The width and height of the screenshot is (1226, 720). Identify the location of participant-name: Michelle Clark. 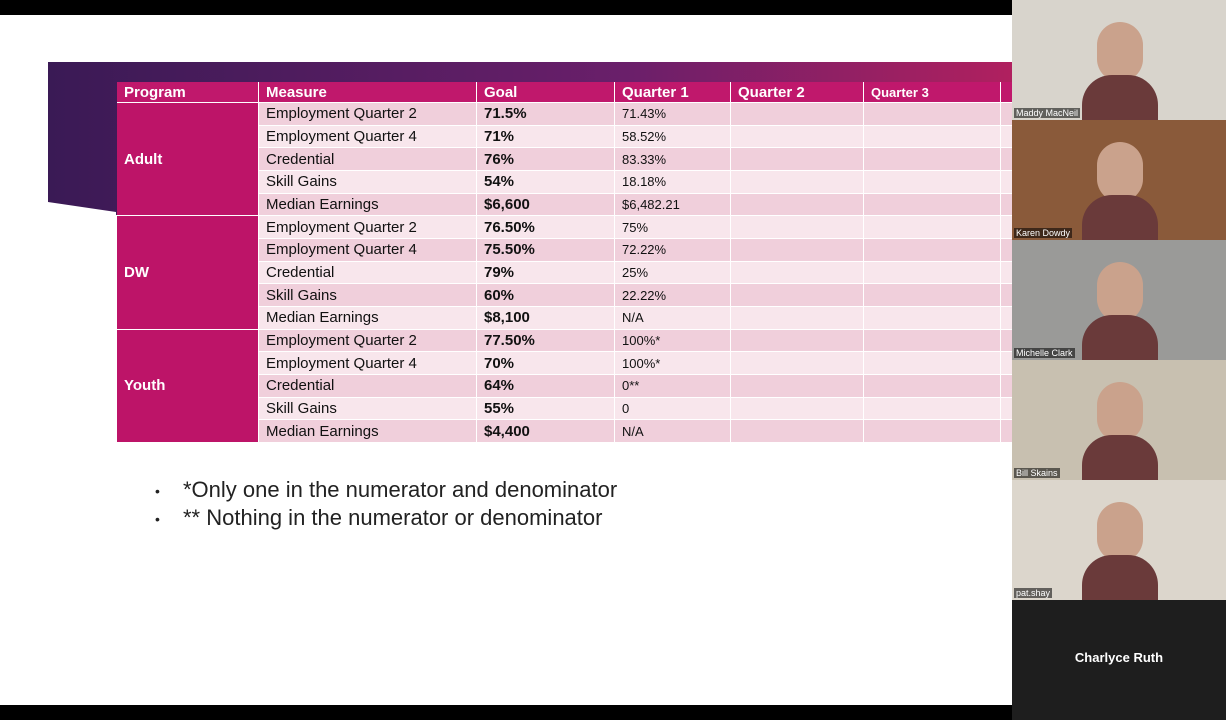
(1044, 353).